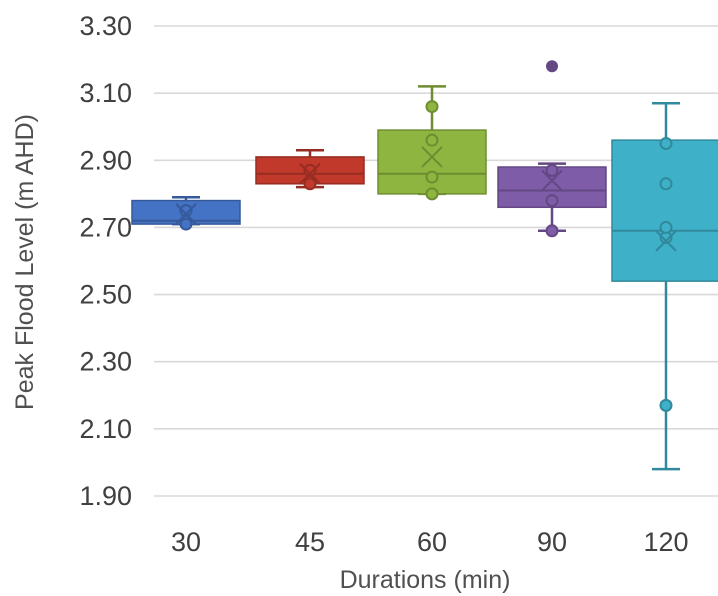  What do you see at coordinates (552, 542) in the screenshot?
I see `x-tick-label: 90` at bounding box center [552, 542].